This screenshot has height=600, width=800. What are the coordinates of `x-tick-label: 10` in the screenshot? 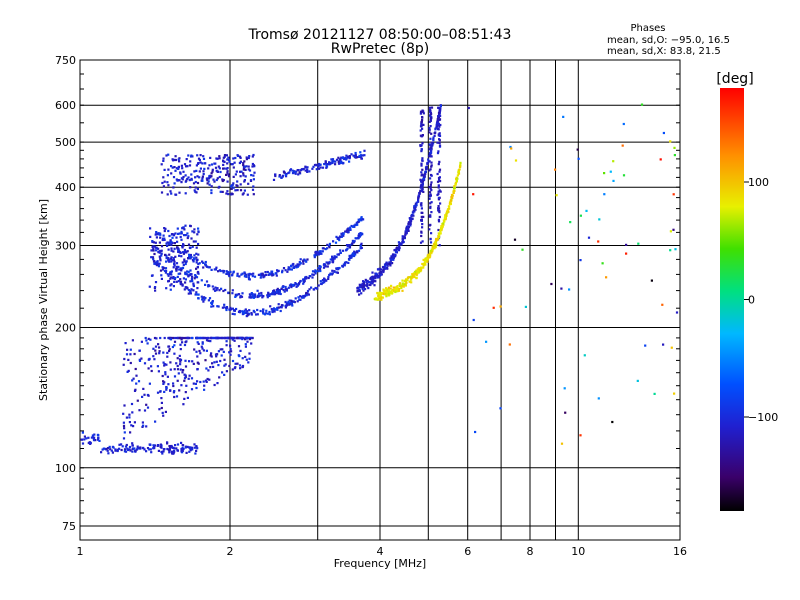 It's located at (578, 551).